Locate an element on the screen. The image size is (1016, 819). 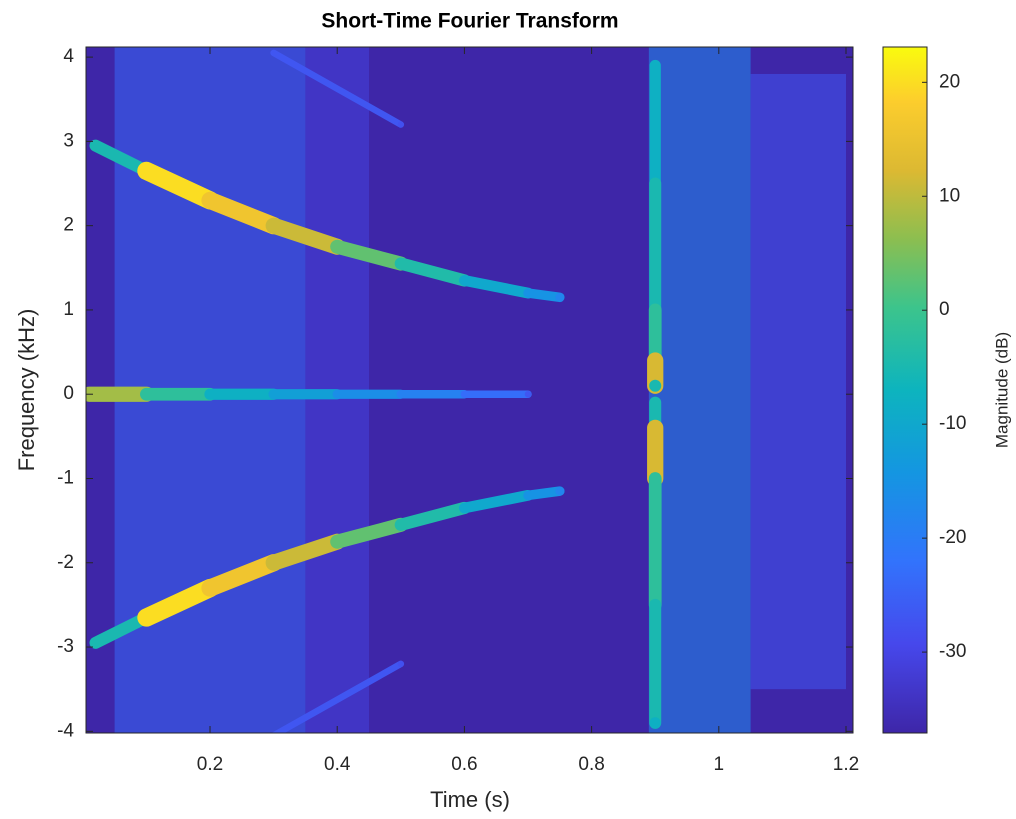
colorbar is located at coordinates (905, 390).